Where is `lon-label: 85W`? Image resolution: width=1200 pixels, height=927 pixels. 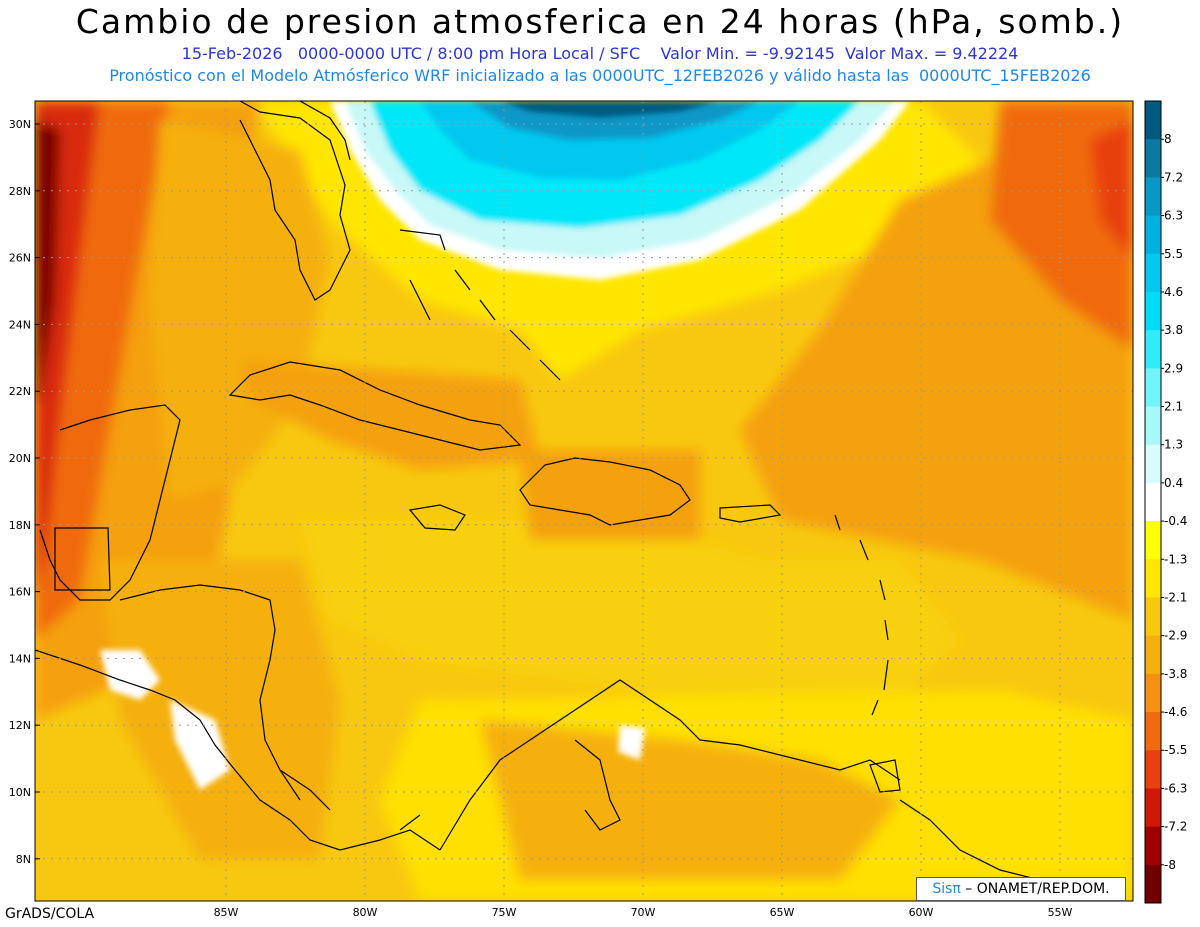 lon-label: 85W is located at coordinates (226, 912).